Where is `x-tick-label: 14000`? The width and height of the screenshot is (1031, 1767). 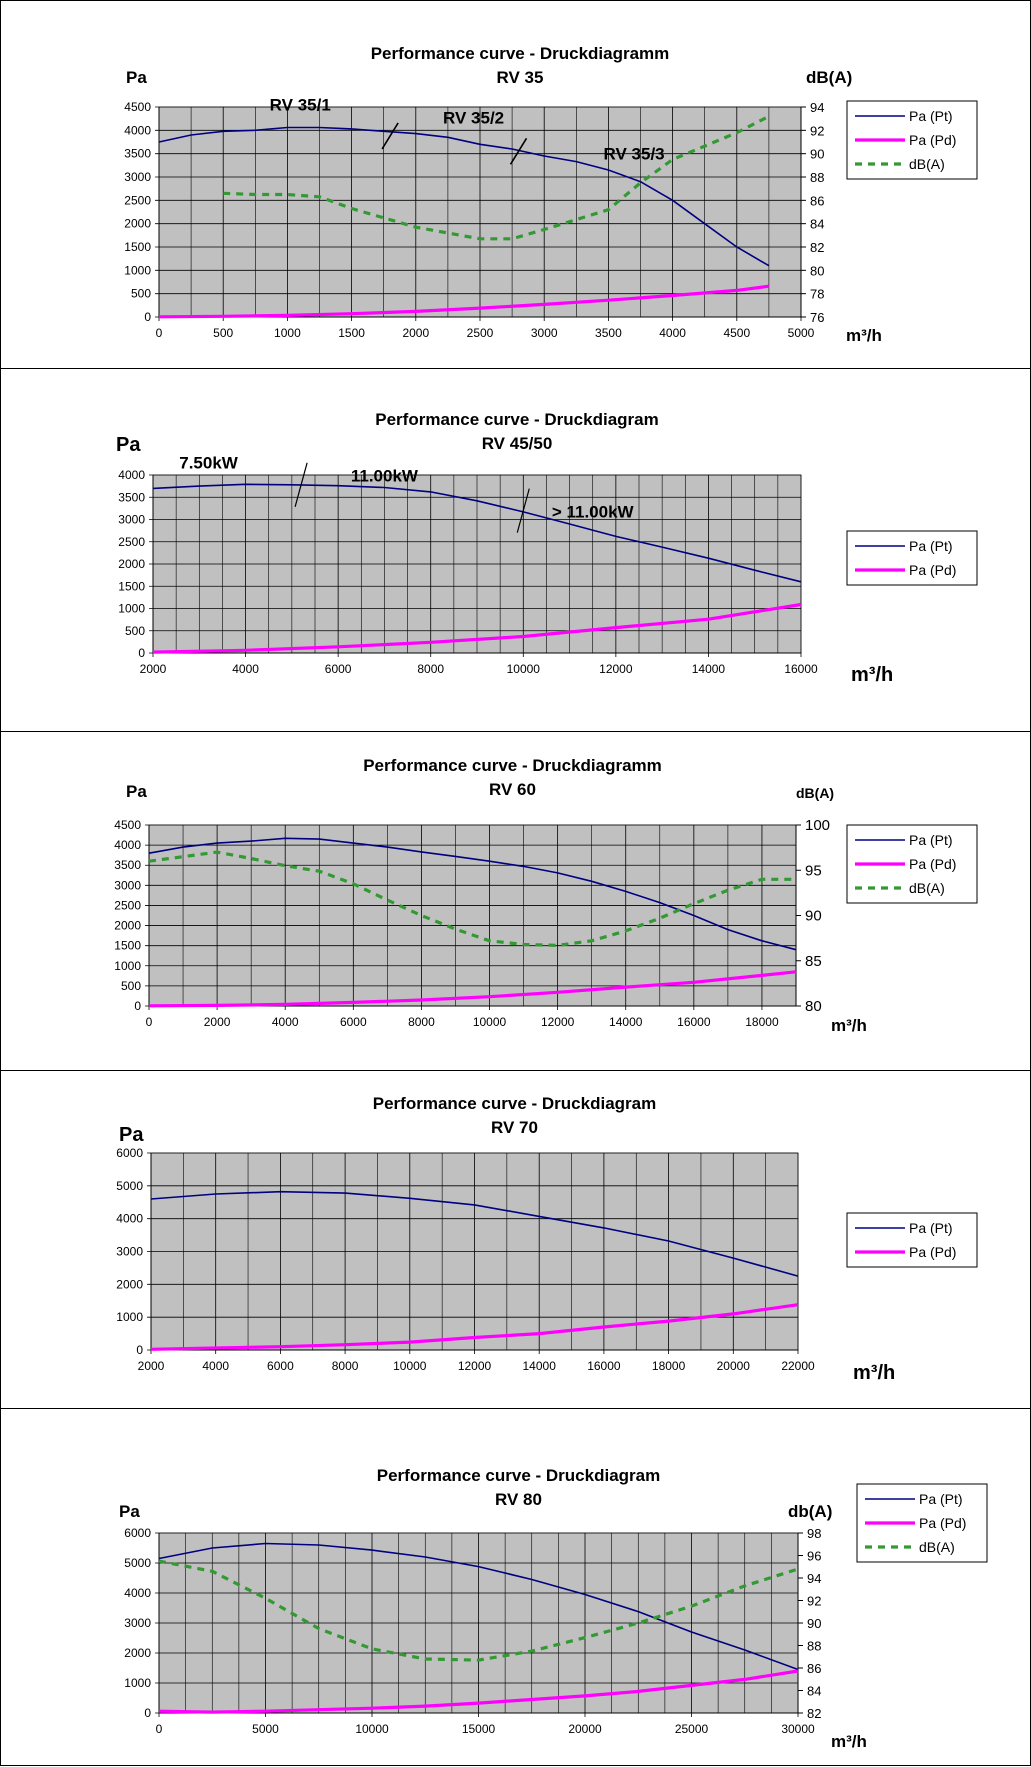
x-tick-label: 14000 is located at coordinates (709, 669).